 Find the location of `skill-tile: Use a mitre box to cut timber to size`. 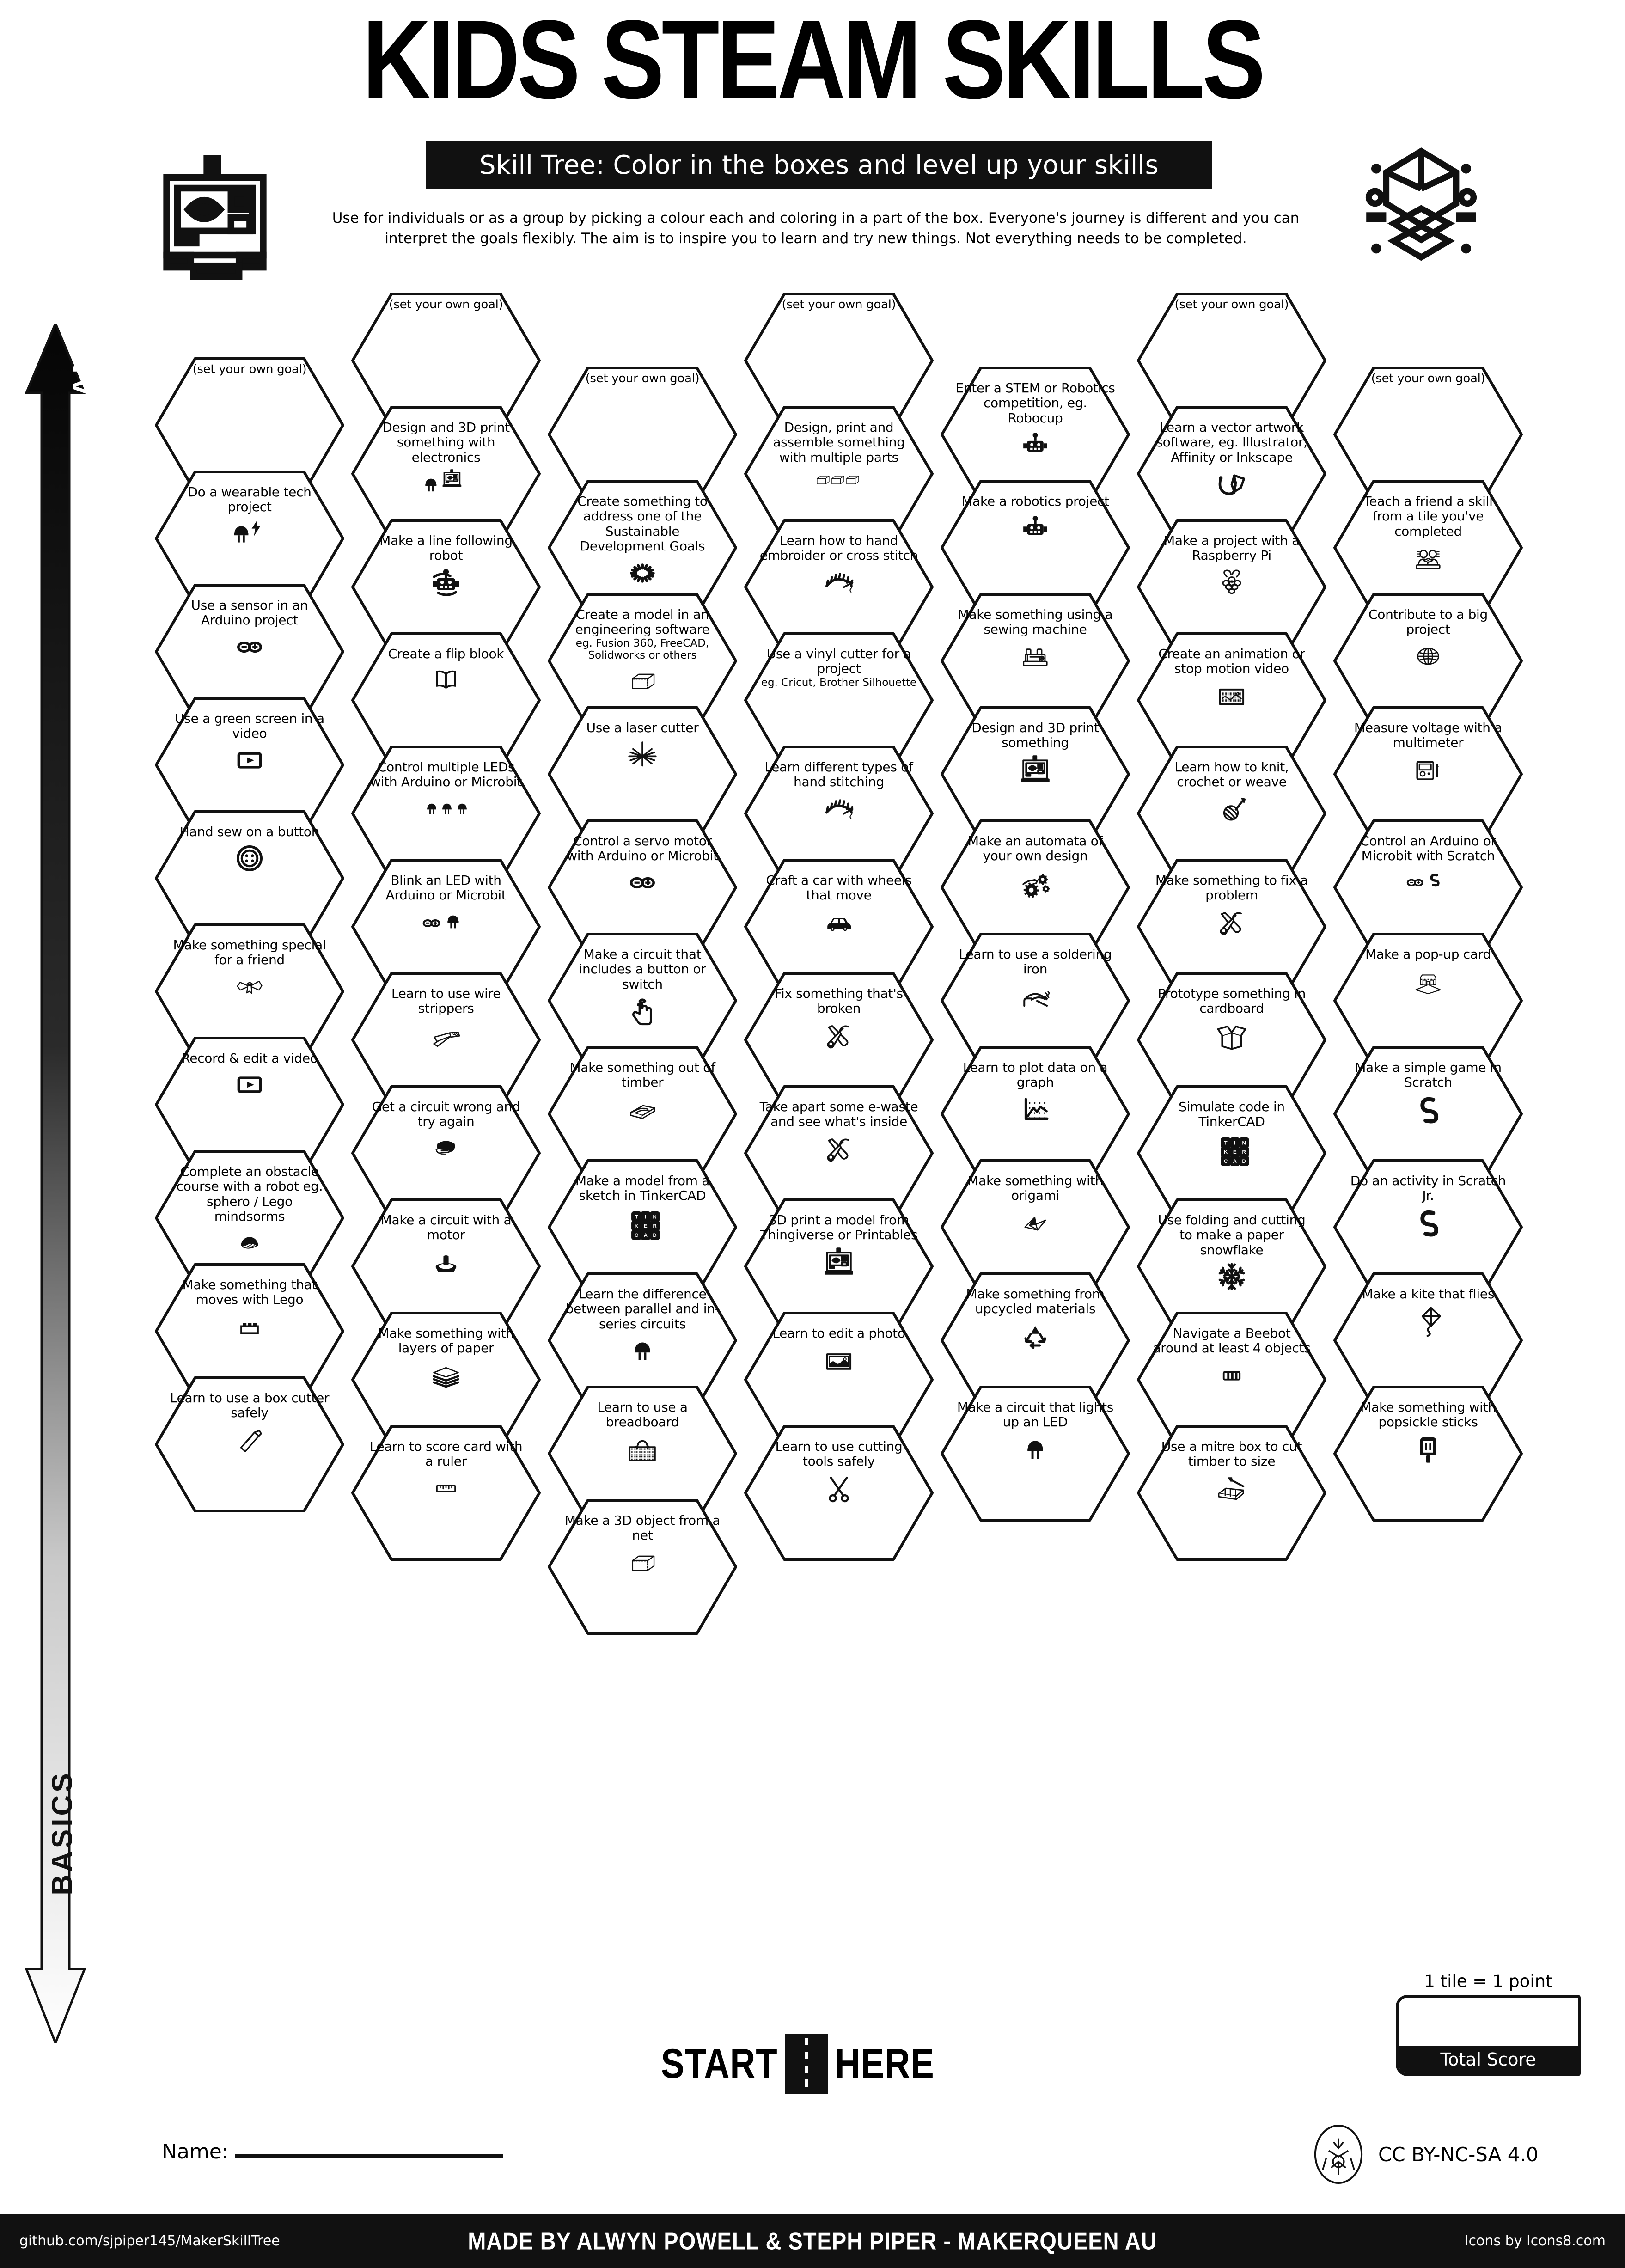

skill-tile: Use a mitre box to cut timber to size is located at coordinates (1232, 1493).